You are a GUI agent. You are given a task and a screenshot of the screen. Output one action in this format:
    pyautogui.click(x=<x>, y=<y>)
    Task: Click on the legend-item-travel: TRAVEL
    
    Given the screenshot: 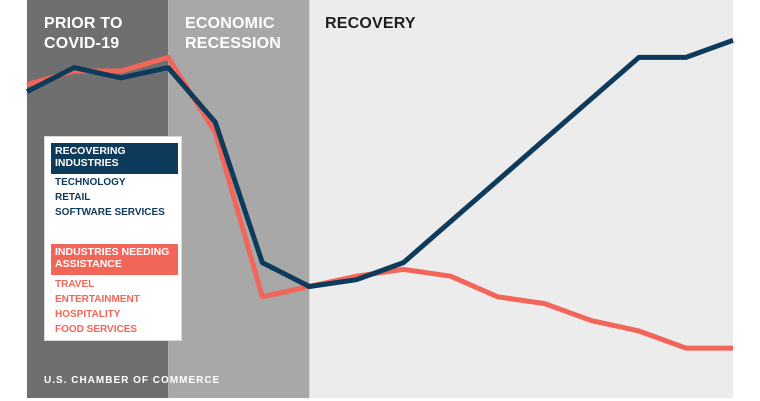 What is the action you would take?
    pyautogui.click(x=75, y=284)
    